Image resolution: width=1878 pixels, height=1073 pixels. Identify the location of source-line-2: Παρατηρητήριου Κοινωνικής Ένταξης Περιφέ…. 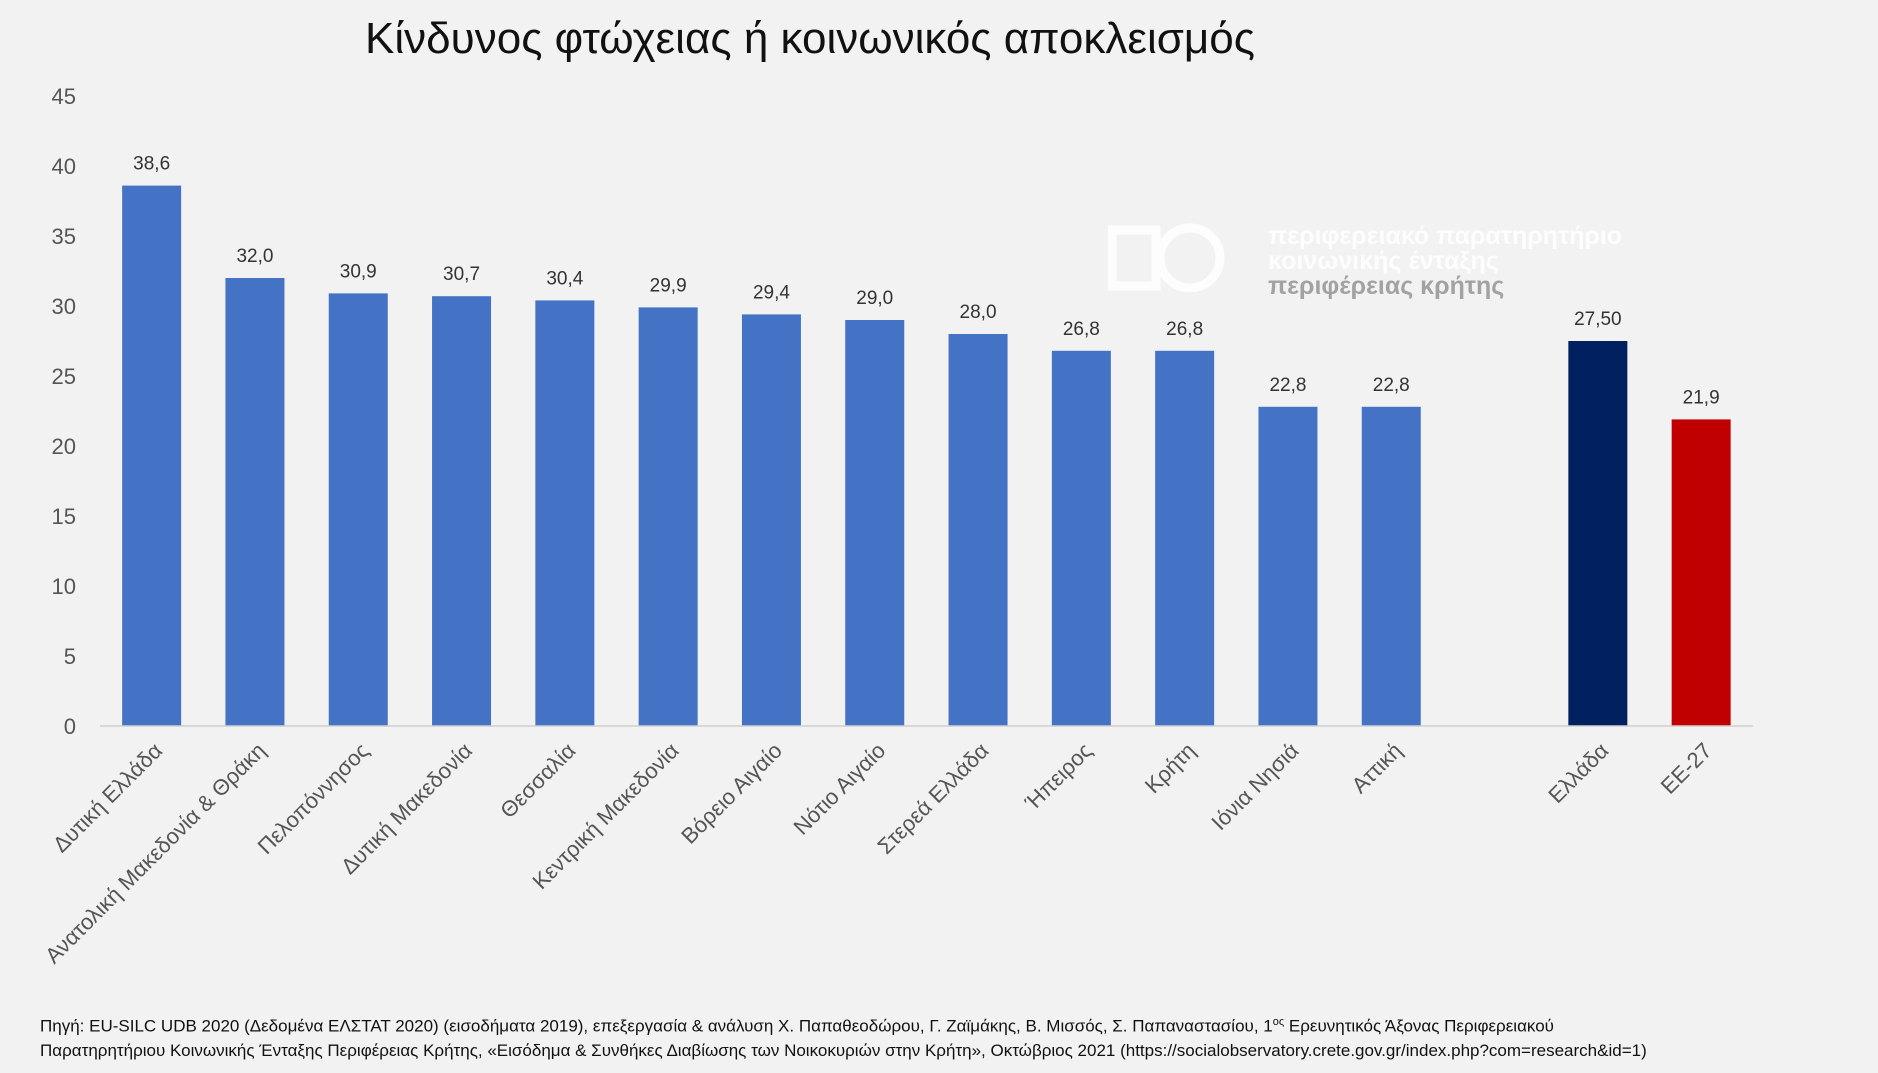
(843, 1050).